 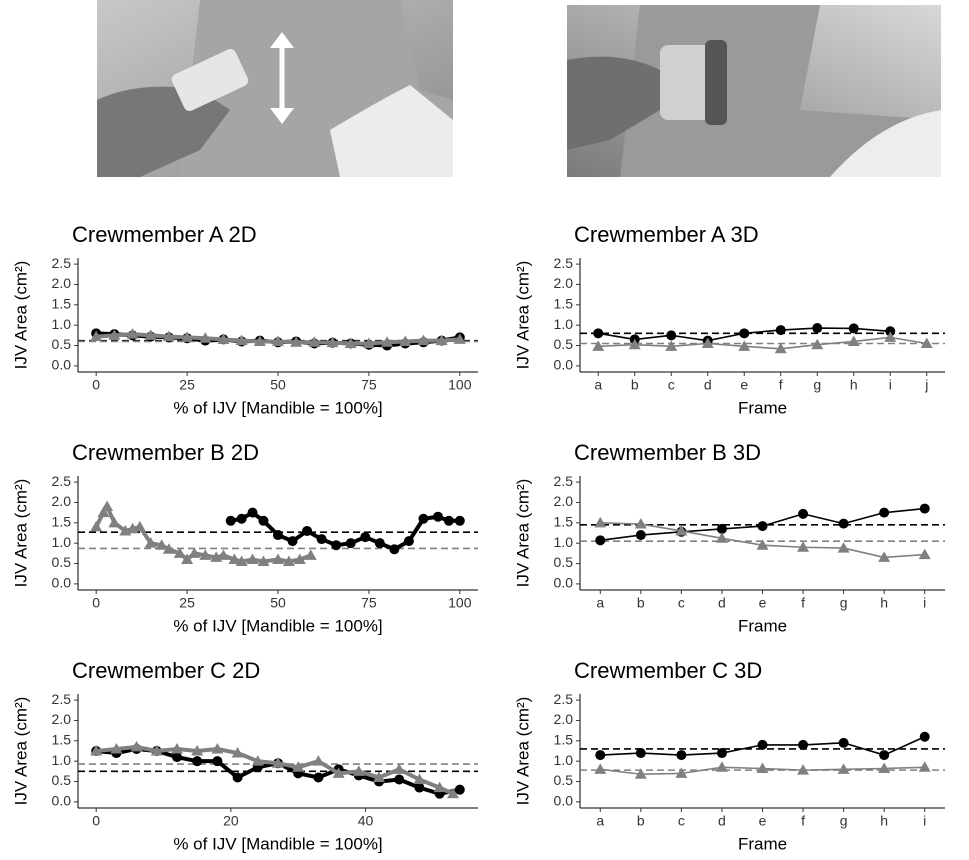 What do you see at coordinates (62, 542) in the screenshot?
I see `y-tick-label: 1.0` at bounding box center [62, 542].